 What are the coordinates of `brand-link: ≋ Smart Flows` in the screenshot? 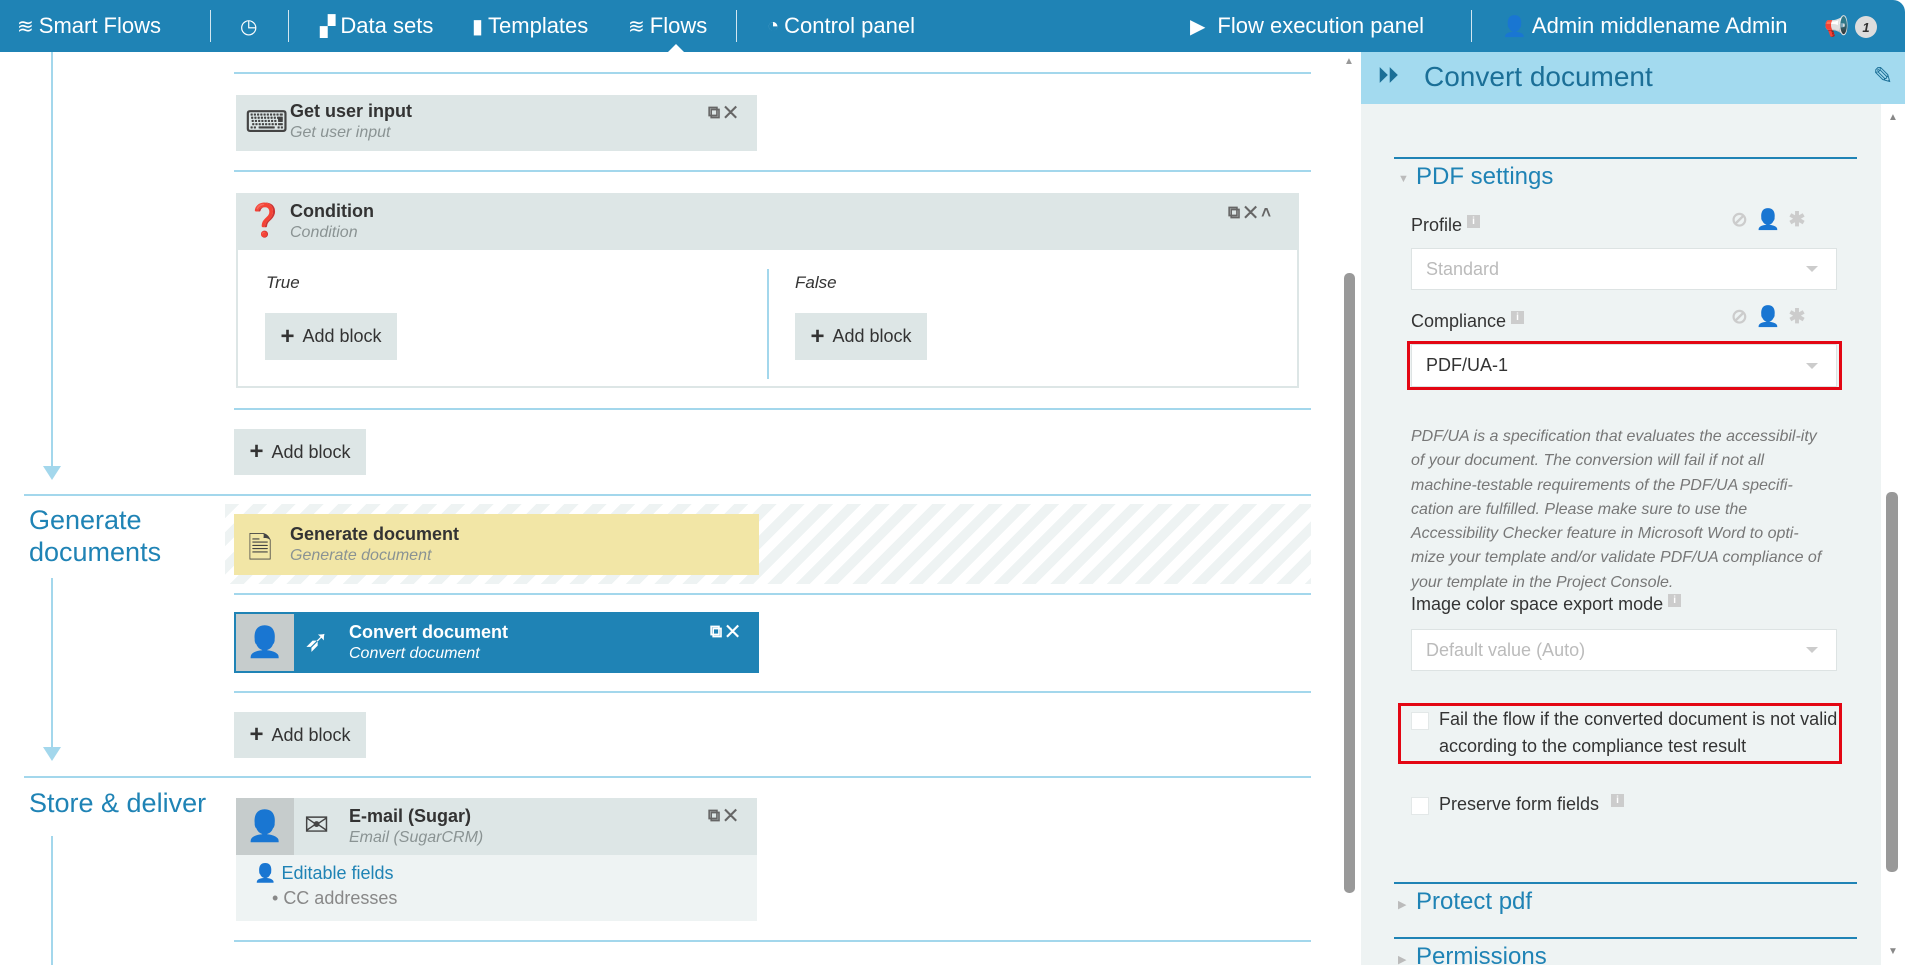 It's located at (89, 26).